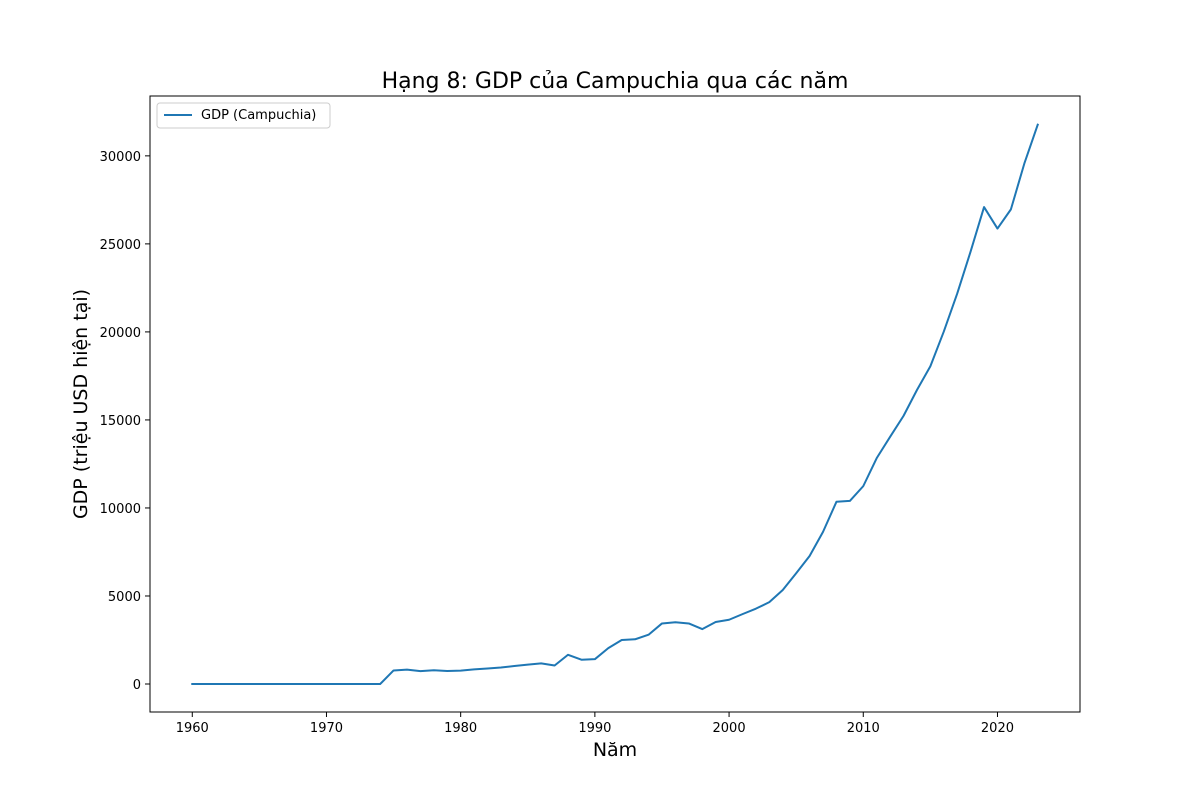  I want to click on x-tick-label: 2010, so click(863, 728).